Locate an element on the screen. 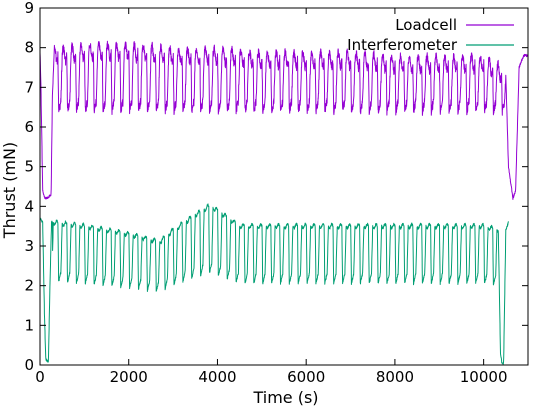 Image resolution: width=533 pixels, height=408 pixels. legend: Loadcell Interferometer is located at coordinates (430, 35).